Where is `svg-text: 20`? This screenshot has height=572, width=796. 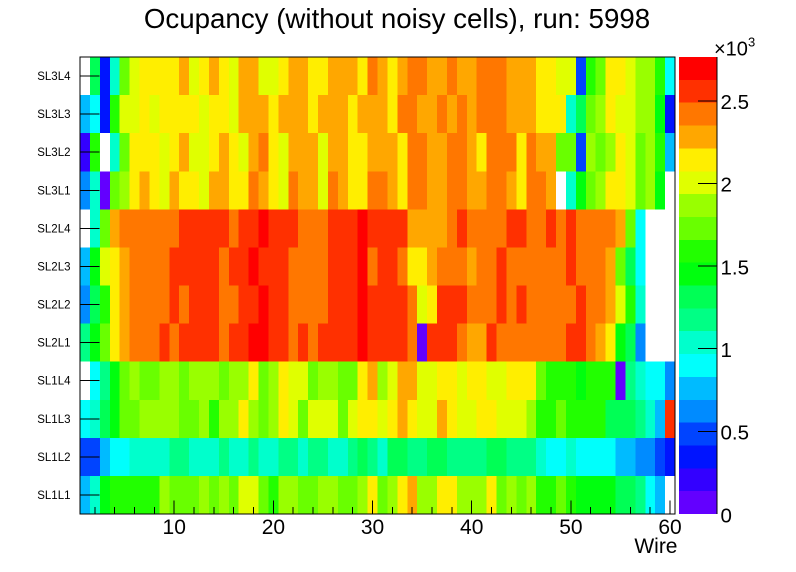
svg-text: 20 is located at coordinates (273, 527).